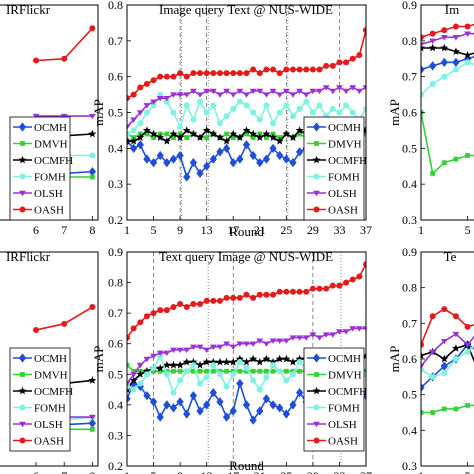  What do you see at coordinates (316, 407) in the screenshot?
I see `legend-marker-fomh` at bounding box center [316, 407].